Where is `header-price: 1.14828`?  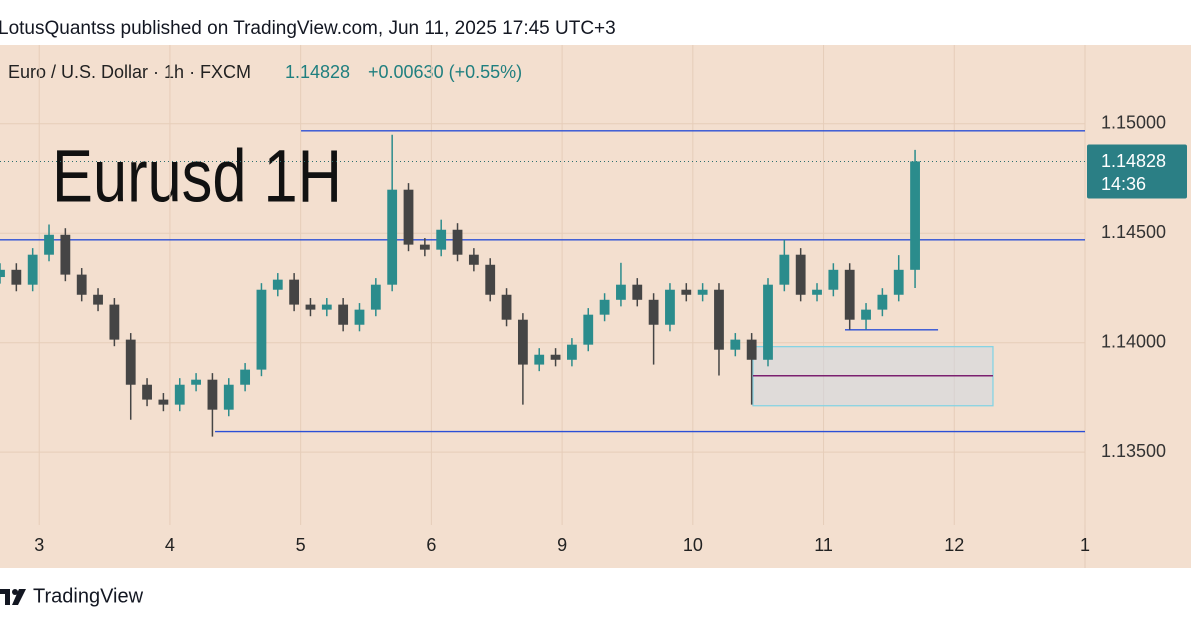
header-price: 1.14828 is located at coordinates (317, 72).